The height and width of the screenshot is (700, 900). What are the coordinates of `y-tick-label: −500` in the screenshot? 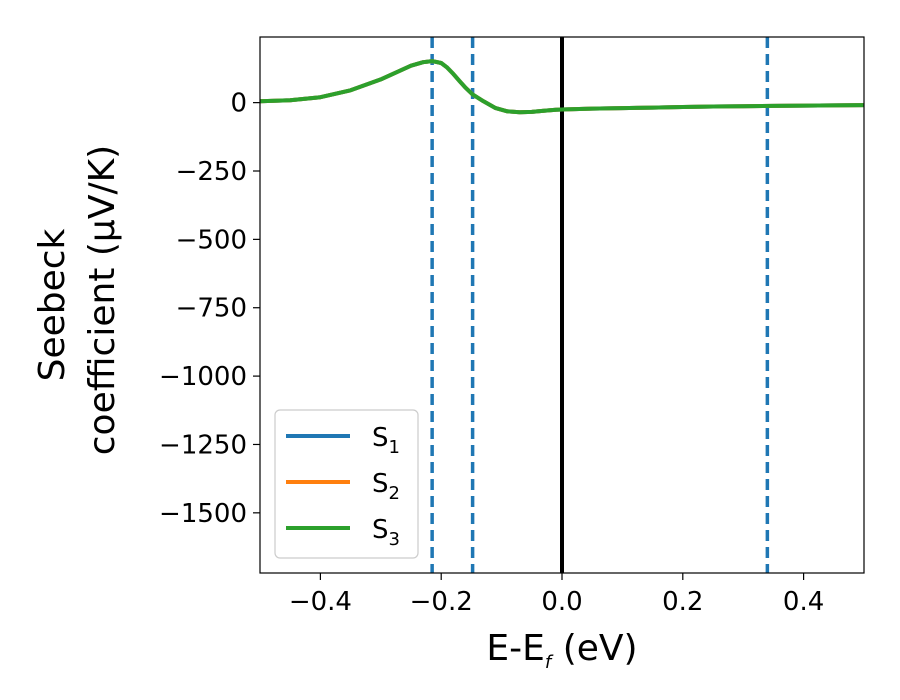 It's located at (211, 240).